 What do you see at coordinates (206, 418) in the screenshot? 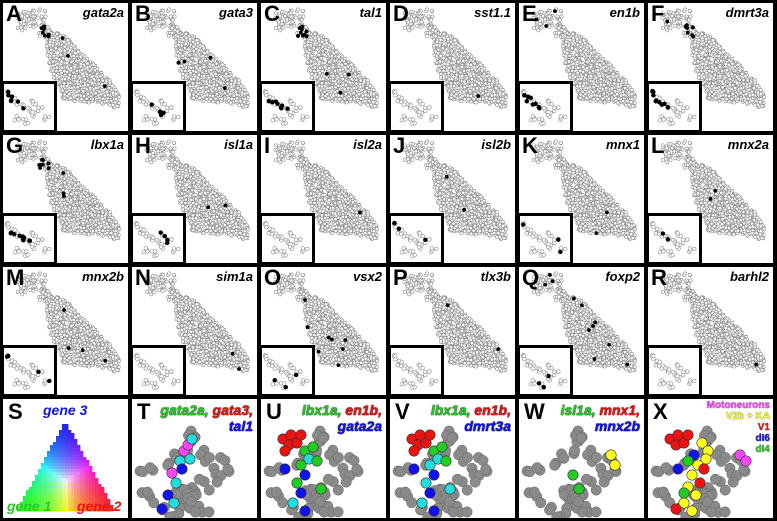
I see `gene-triplet-label: gata2a, gata3, tal1` at bounding box center [206, 418].